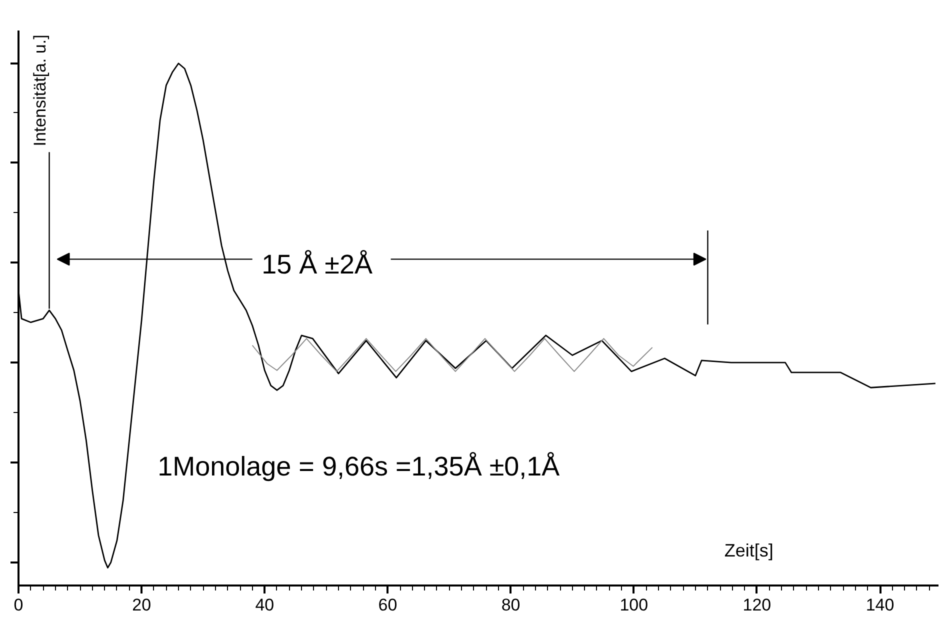 This screenshot has width=941, height=639. What do you see at coordinates (264, 605) in the screenshot?
I see `x-tick-label: 40` at bounding box center [264, 605].